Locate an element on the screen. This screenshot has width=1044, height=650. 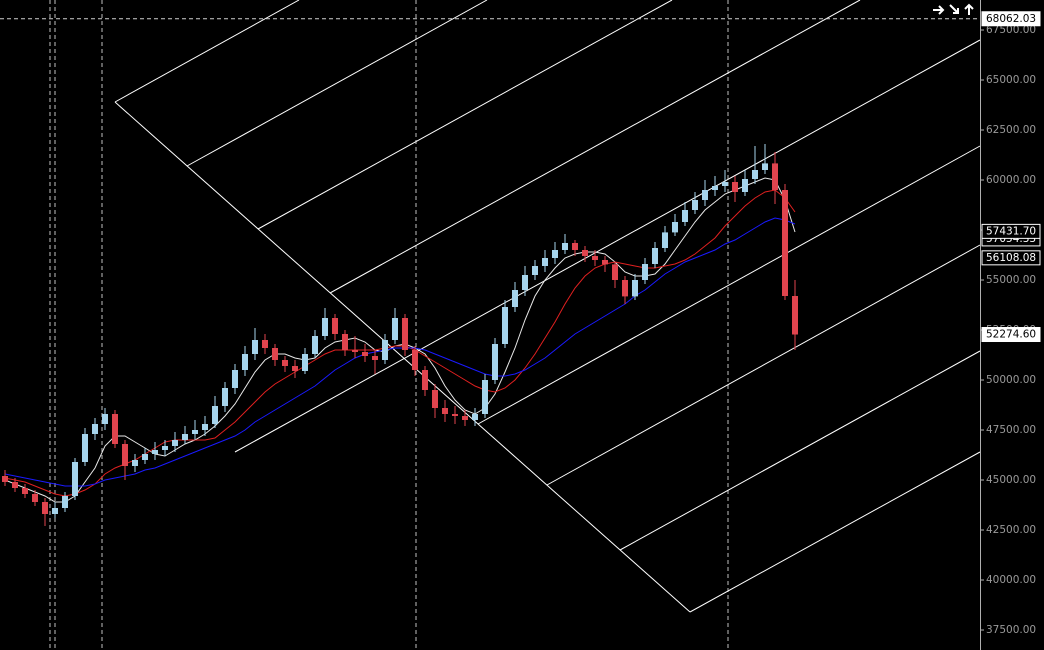
y-tick-label: 37500.00 is located at coordinates (1011, 630).